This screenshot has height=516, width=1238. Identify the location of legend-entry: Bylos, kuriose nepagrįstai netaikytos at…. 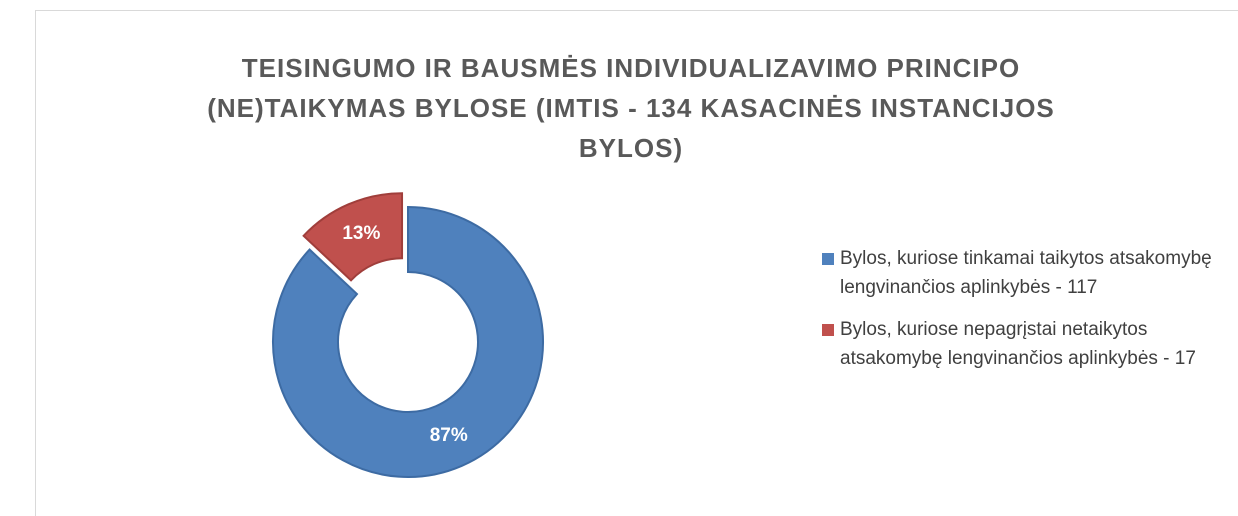
(1022, 344).